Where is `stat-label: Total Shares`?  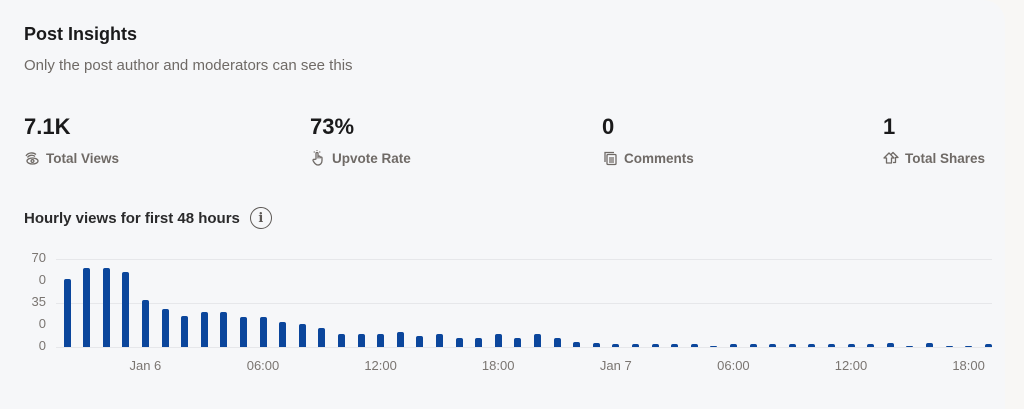 stat-label: Total Shares is located at coordinates (945, 158).